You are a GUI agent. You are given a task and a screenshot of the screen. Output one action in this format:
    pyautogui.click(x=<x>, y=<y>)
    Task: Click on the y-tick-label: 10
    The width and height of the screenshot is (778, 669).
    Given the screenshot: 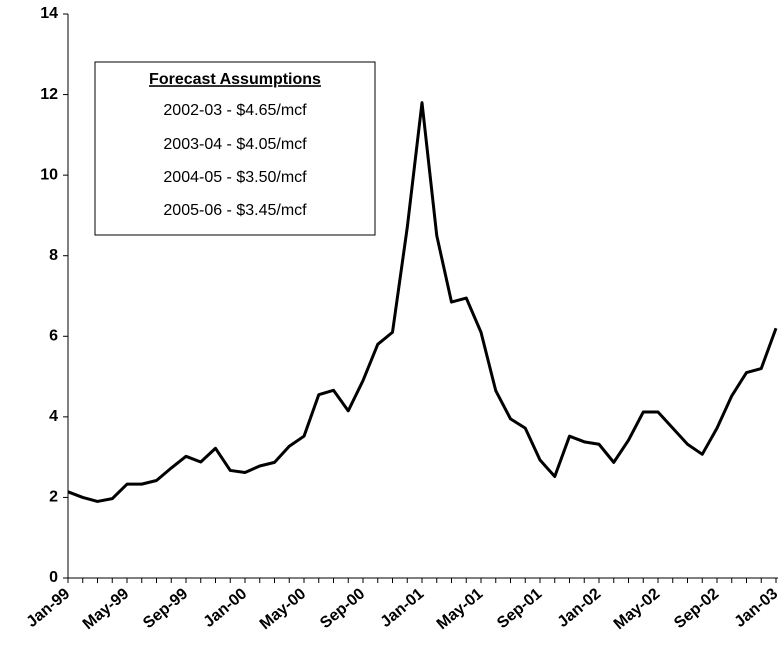 What is the action you would take?
    pyautogui.click(x=49, y=174)
    